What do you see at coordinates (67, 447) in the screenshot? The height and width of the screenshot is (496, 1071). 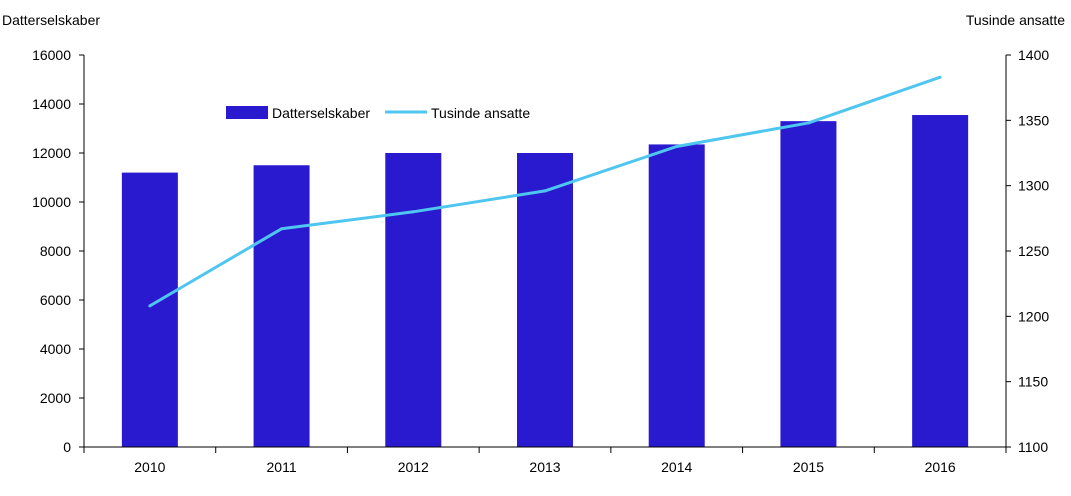 I see `left-tick-label: 0` at bounding box center [67, 447].